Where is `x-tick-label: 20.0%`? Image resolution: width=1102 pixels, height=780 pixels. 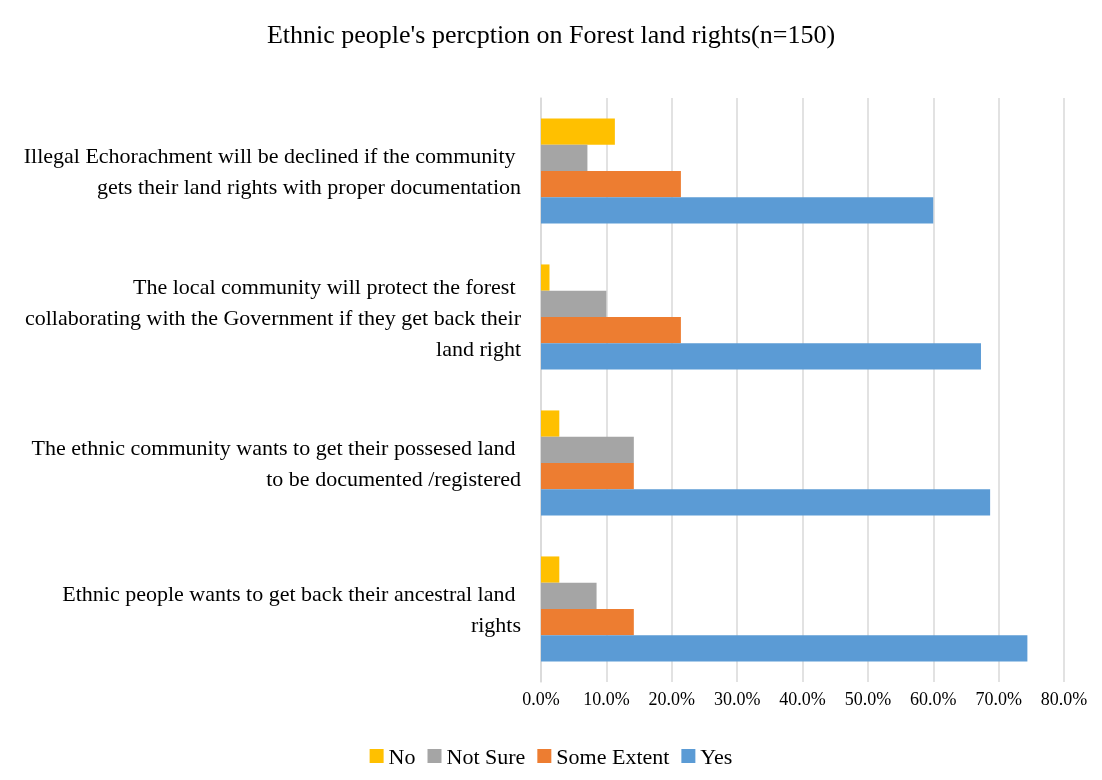 x-tick-label: 20.0% is located at coordinates (671, 699).